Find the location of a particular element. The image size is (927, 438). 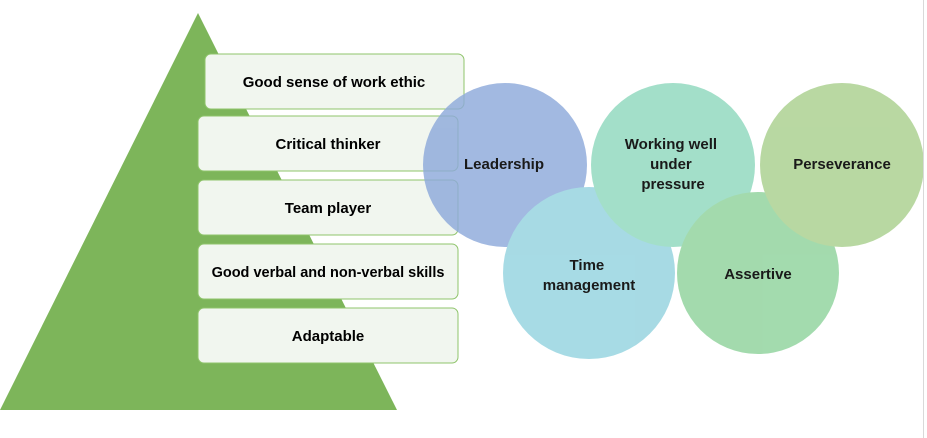

circle-label-perseverance: Perseverance is located at coordinates (842, 164).